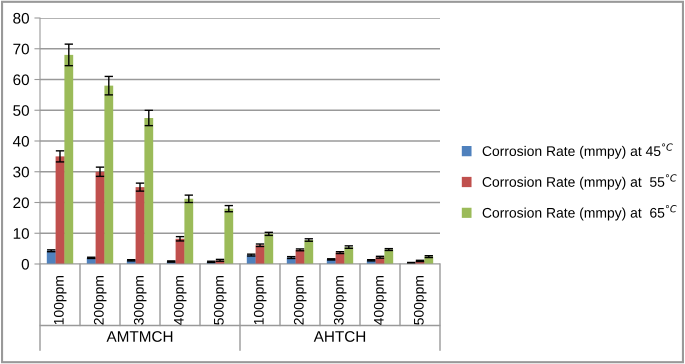 The image size is (685, 364). I want to click on legend-label: Corrosion Rate (mmpy) at 45$^{°C}$, so click(577, 151).